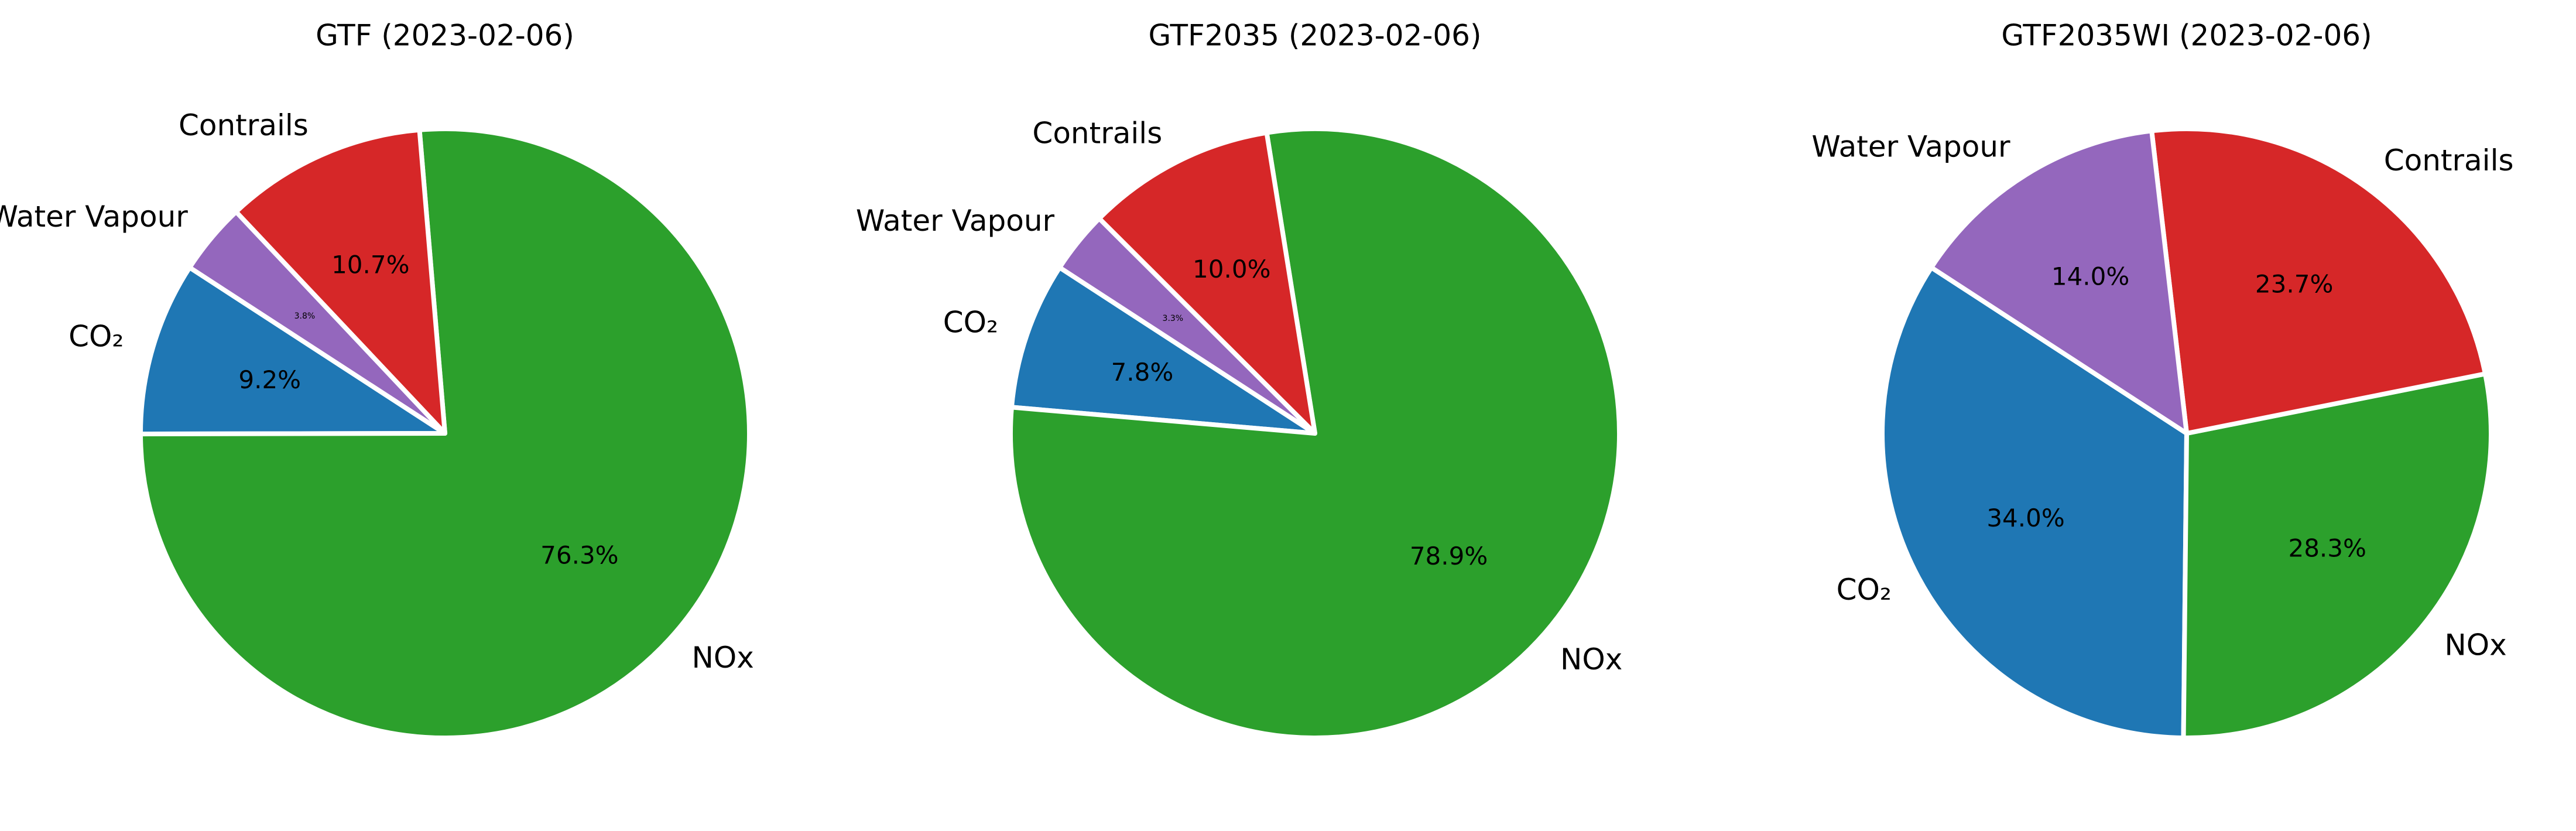 The width and height of the screenshot is (2576, 831). I want to click on value-label-nox: 76.3%, so click(579, 555).